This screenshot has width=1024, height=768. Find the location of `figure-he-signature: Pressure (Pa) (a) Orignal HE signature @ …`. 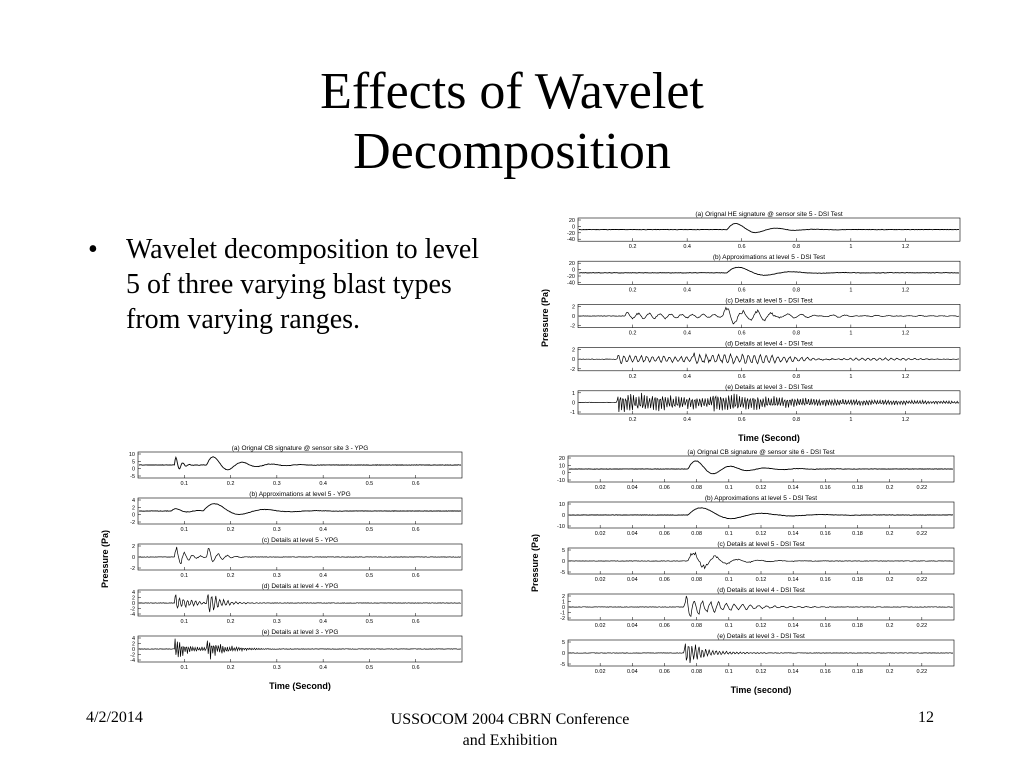

figure-he-signature: Pressure (Pa) (a) Orignal HE signature @ … is located at coordinates (752, 325).